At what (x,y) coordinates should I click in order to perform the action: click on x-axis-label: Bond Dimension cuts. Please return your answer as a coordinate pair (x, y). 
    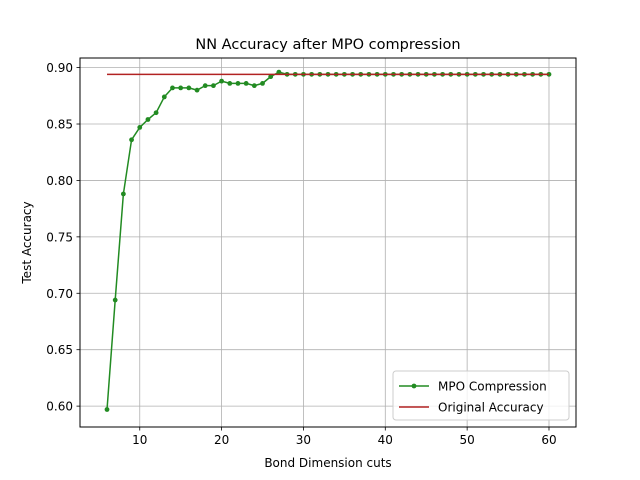
    Looking at the image, I should click on (327, 463).